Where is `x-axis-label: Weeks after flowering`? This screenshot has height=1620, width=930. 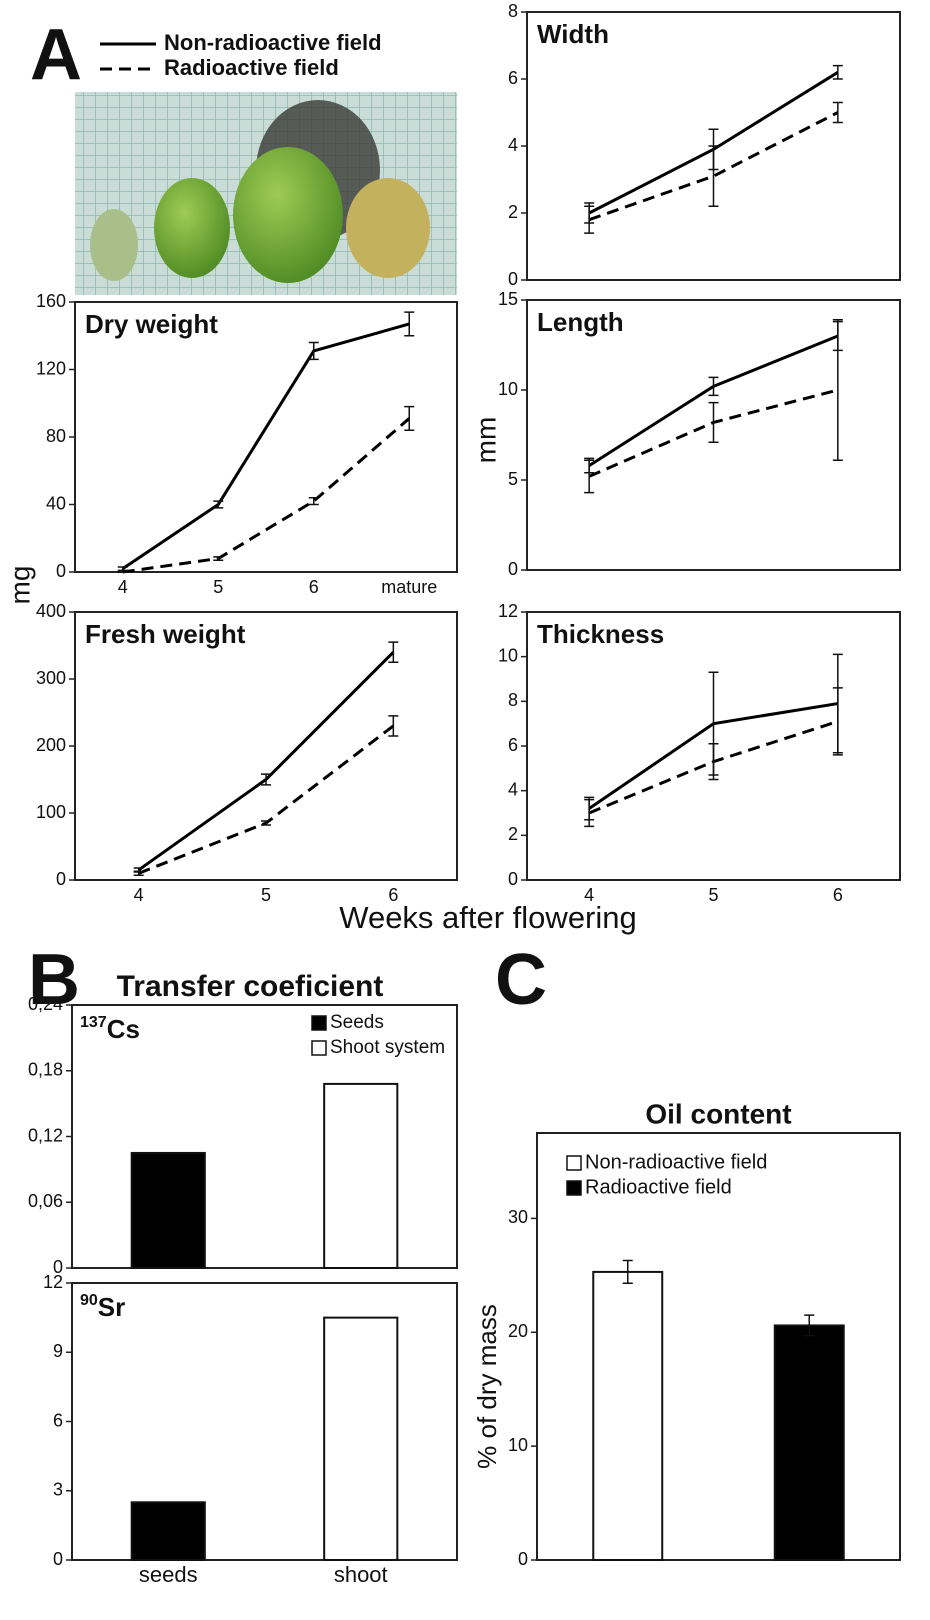 x-axis-label: Weeks after flowering is located at coordinates (488, 917).